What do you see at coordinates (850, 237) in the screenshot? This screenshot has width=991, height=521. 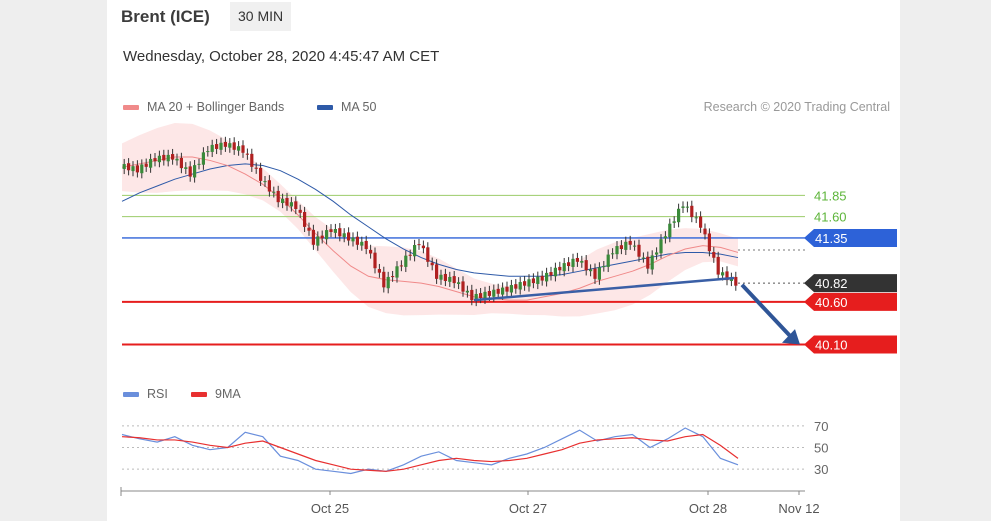 I see `pivot-tag` at bounding box center [850, 237].